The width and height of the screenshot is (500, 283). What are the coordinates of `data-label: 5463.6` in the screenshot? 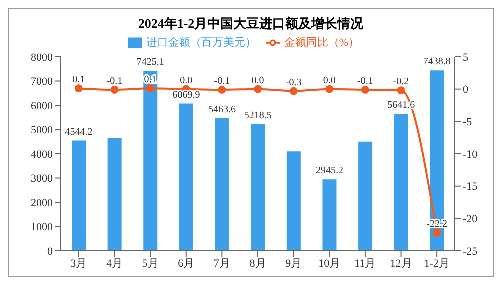 It's located at (222, 110).